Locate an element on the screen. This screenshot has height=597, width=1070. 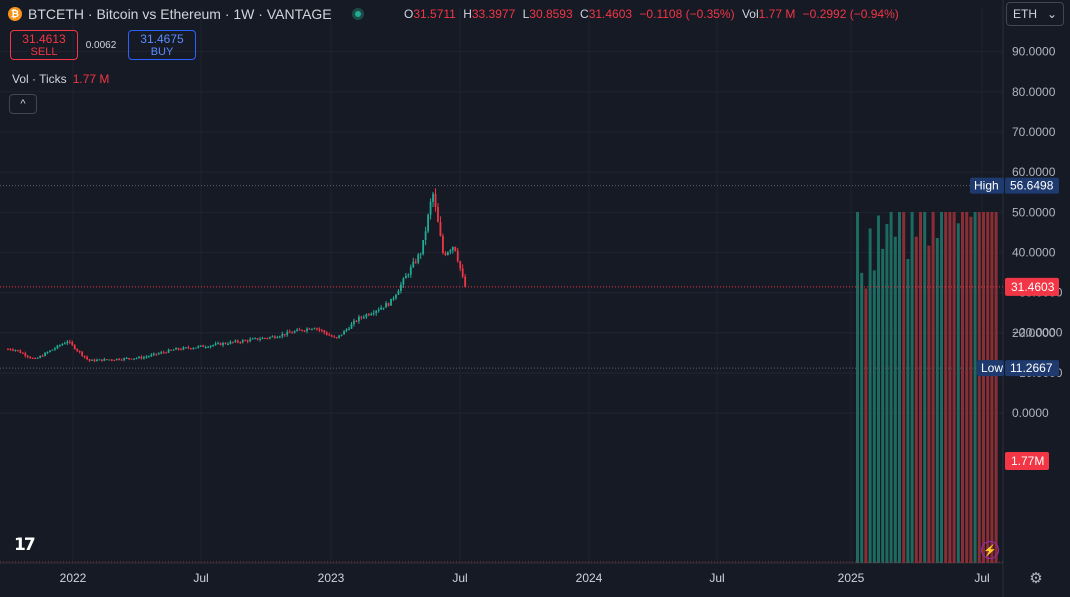
currency-select: ETH ⌄ is located at coordinates (1035, 14).